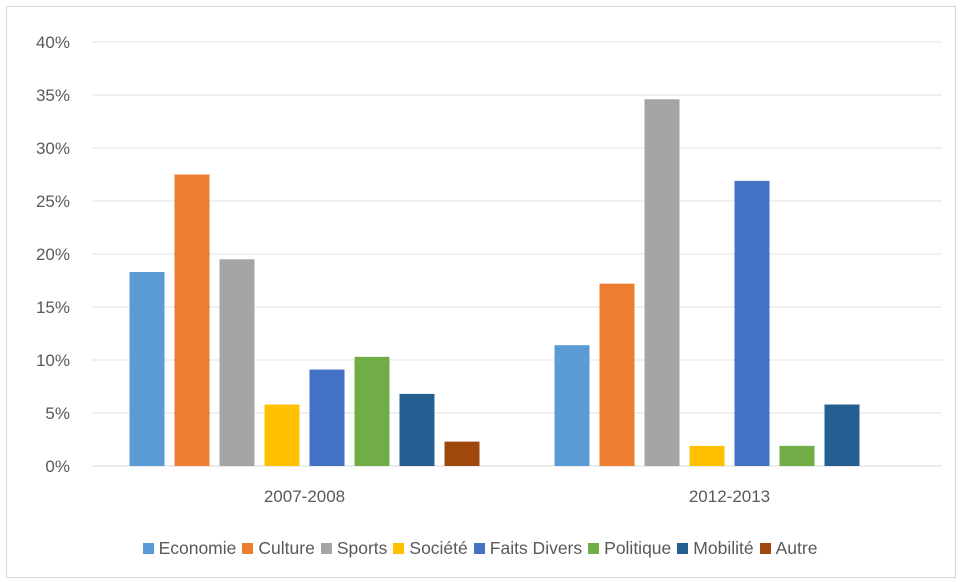  Describe the element at coordinates (286, 548) in the screenshot. I see `legend-label: Culture` at that location.